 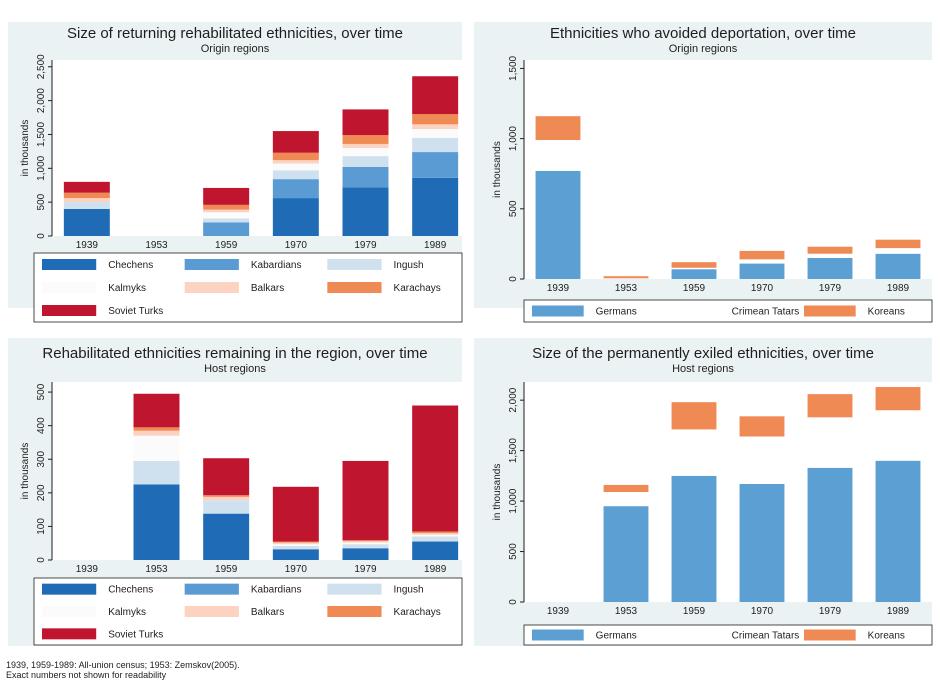 What do you see at coordinates (41, 425) in the screenshot?
I see `y-tick-label: 400` at bounding box center [41, 425].